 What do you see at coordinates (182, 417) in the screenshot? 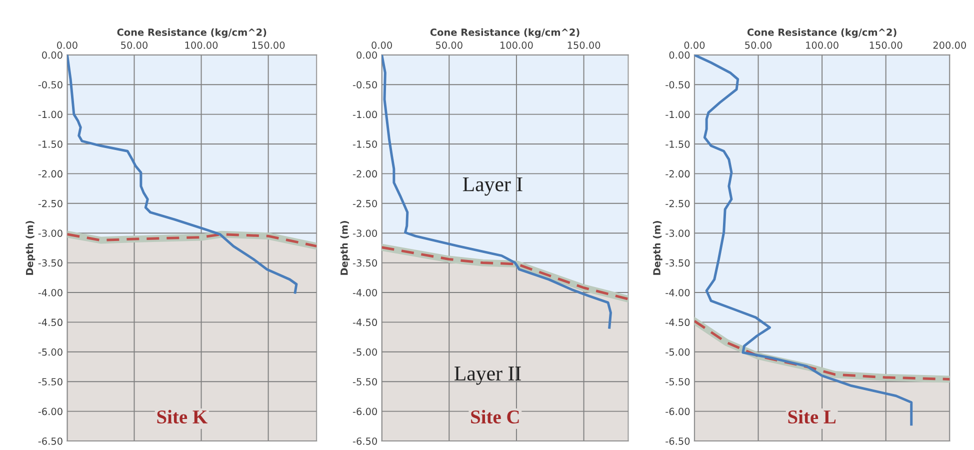
I see `annotation: Site K` at bounding box center [182, 417].